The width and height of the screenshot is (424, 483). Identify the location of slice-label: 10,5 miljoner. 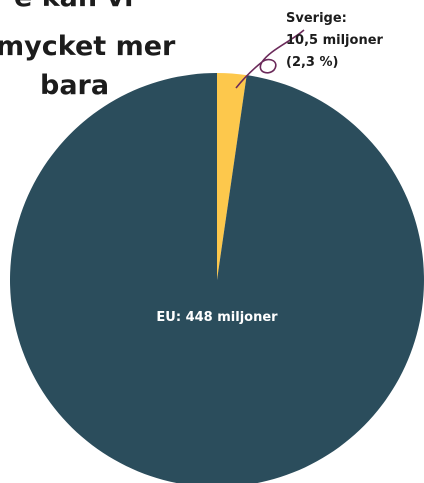
(335, 40).